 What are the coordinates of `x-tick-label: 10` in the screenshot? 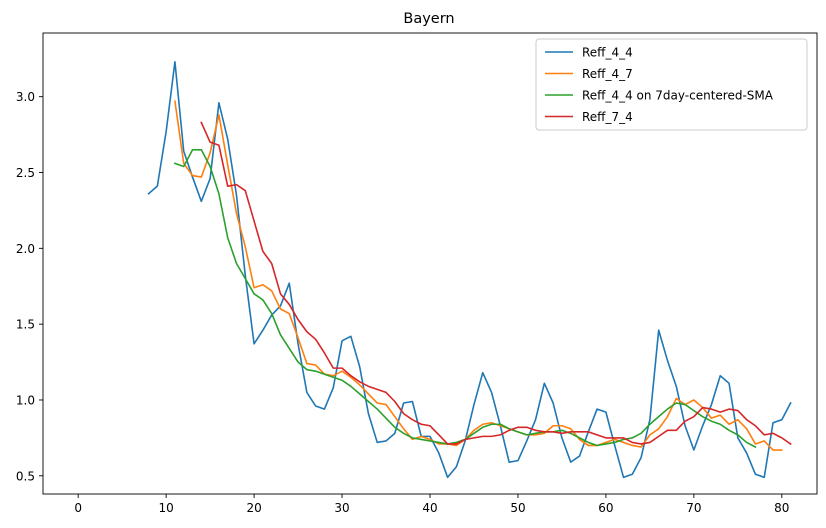 It's located at (165, 508).